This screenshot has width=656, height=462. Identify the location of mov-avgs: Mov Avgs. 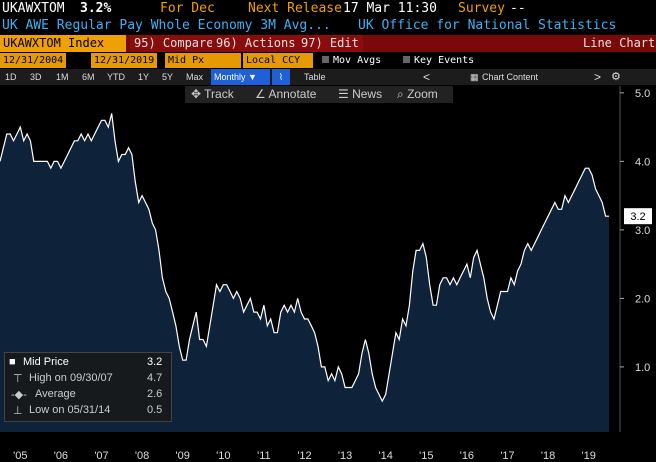
(351, 60).